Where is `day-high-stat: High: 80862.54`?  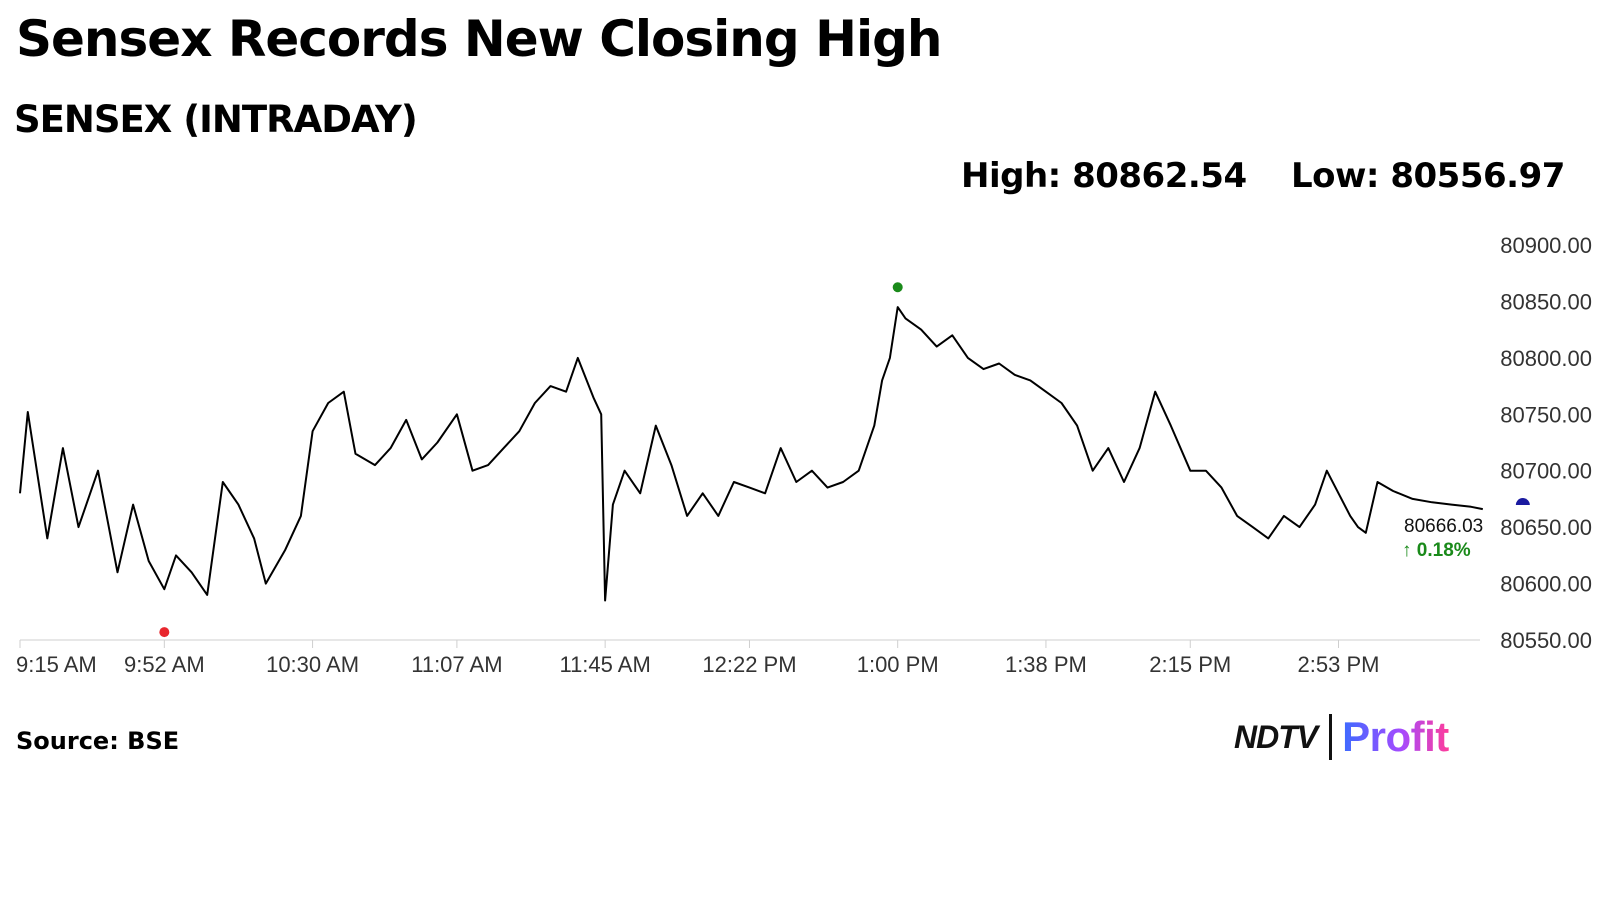
day-high-stat: High: 80862.54 is located at coordinates (1104, 176).